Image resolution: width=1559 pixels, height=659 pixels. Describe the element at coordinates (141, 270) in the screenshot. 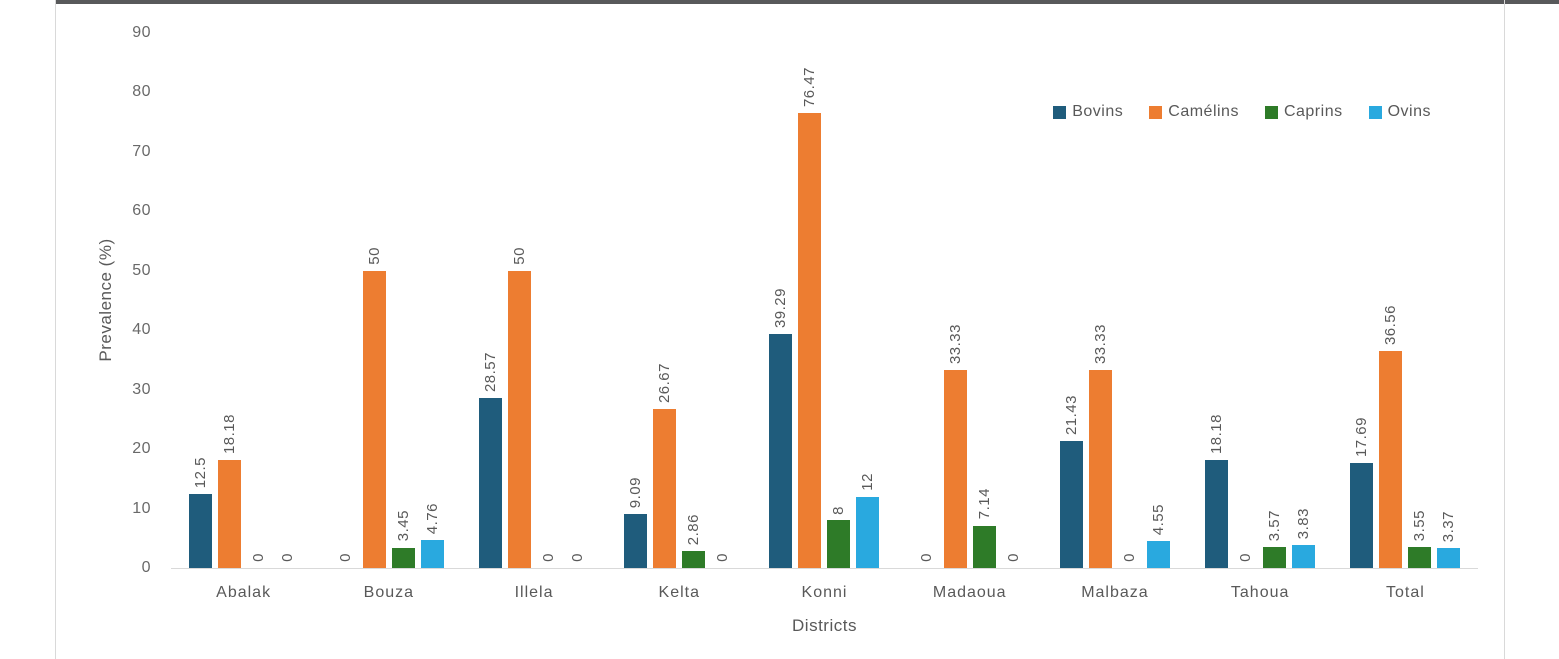

I see `y-tick-label: 50` at that location.